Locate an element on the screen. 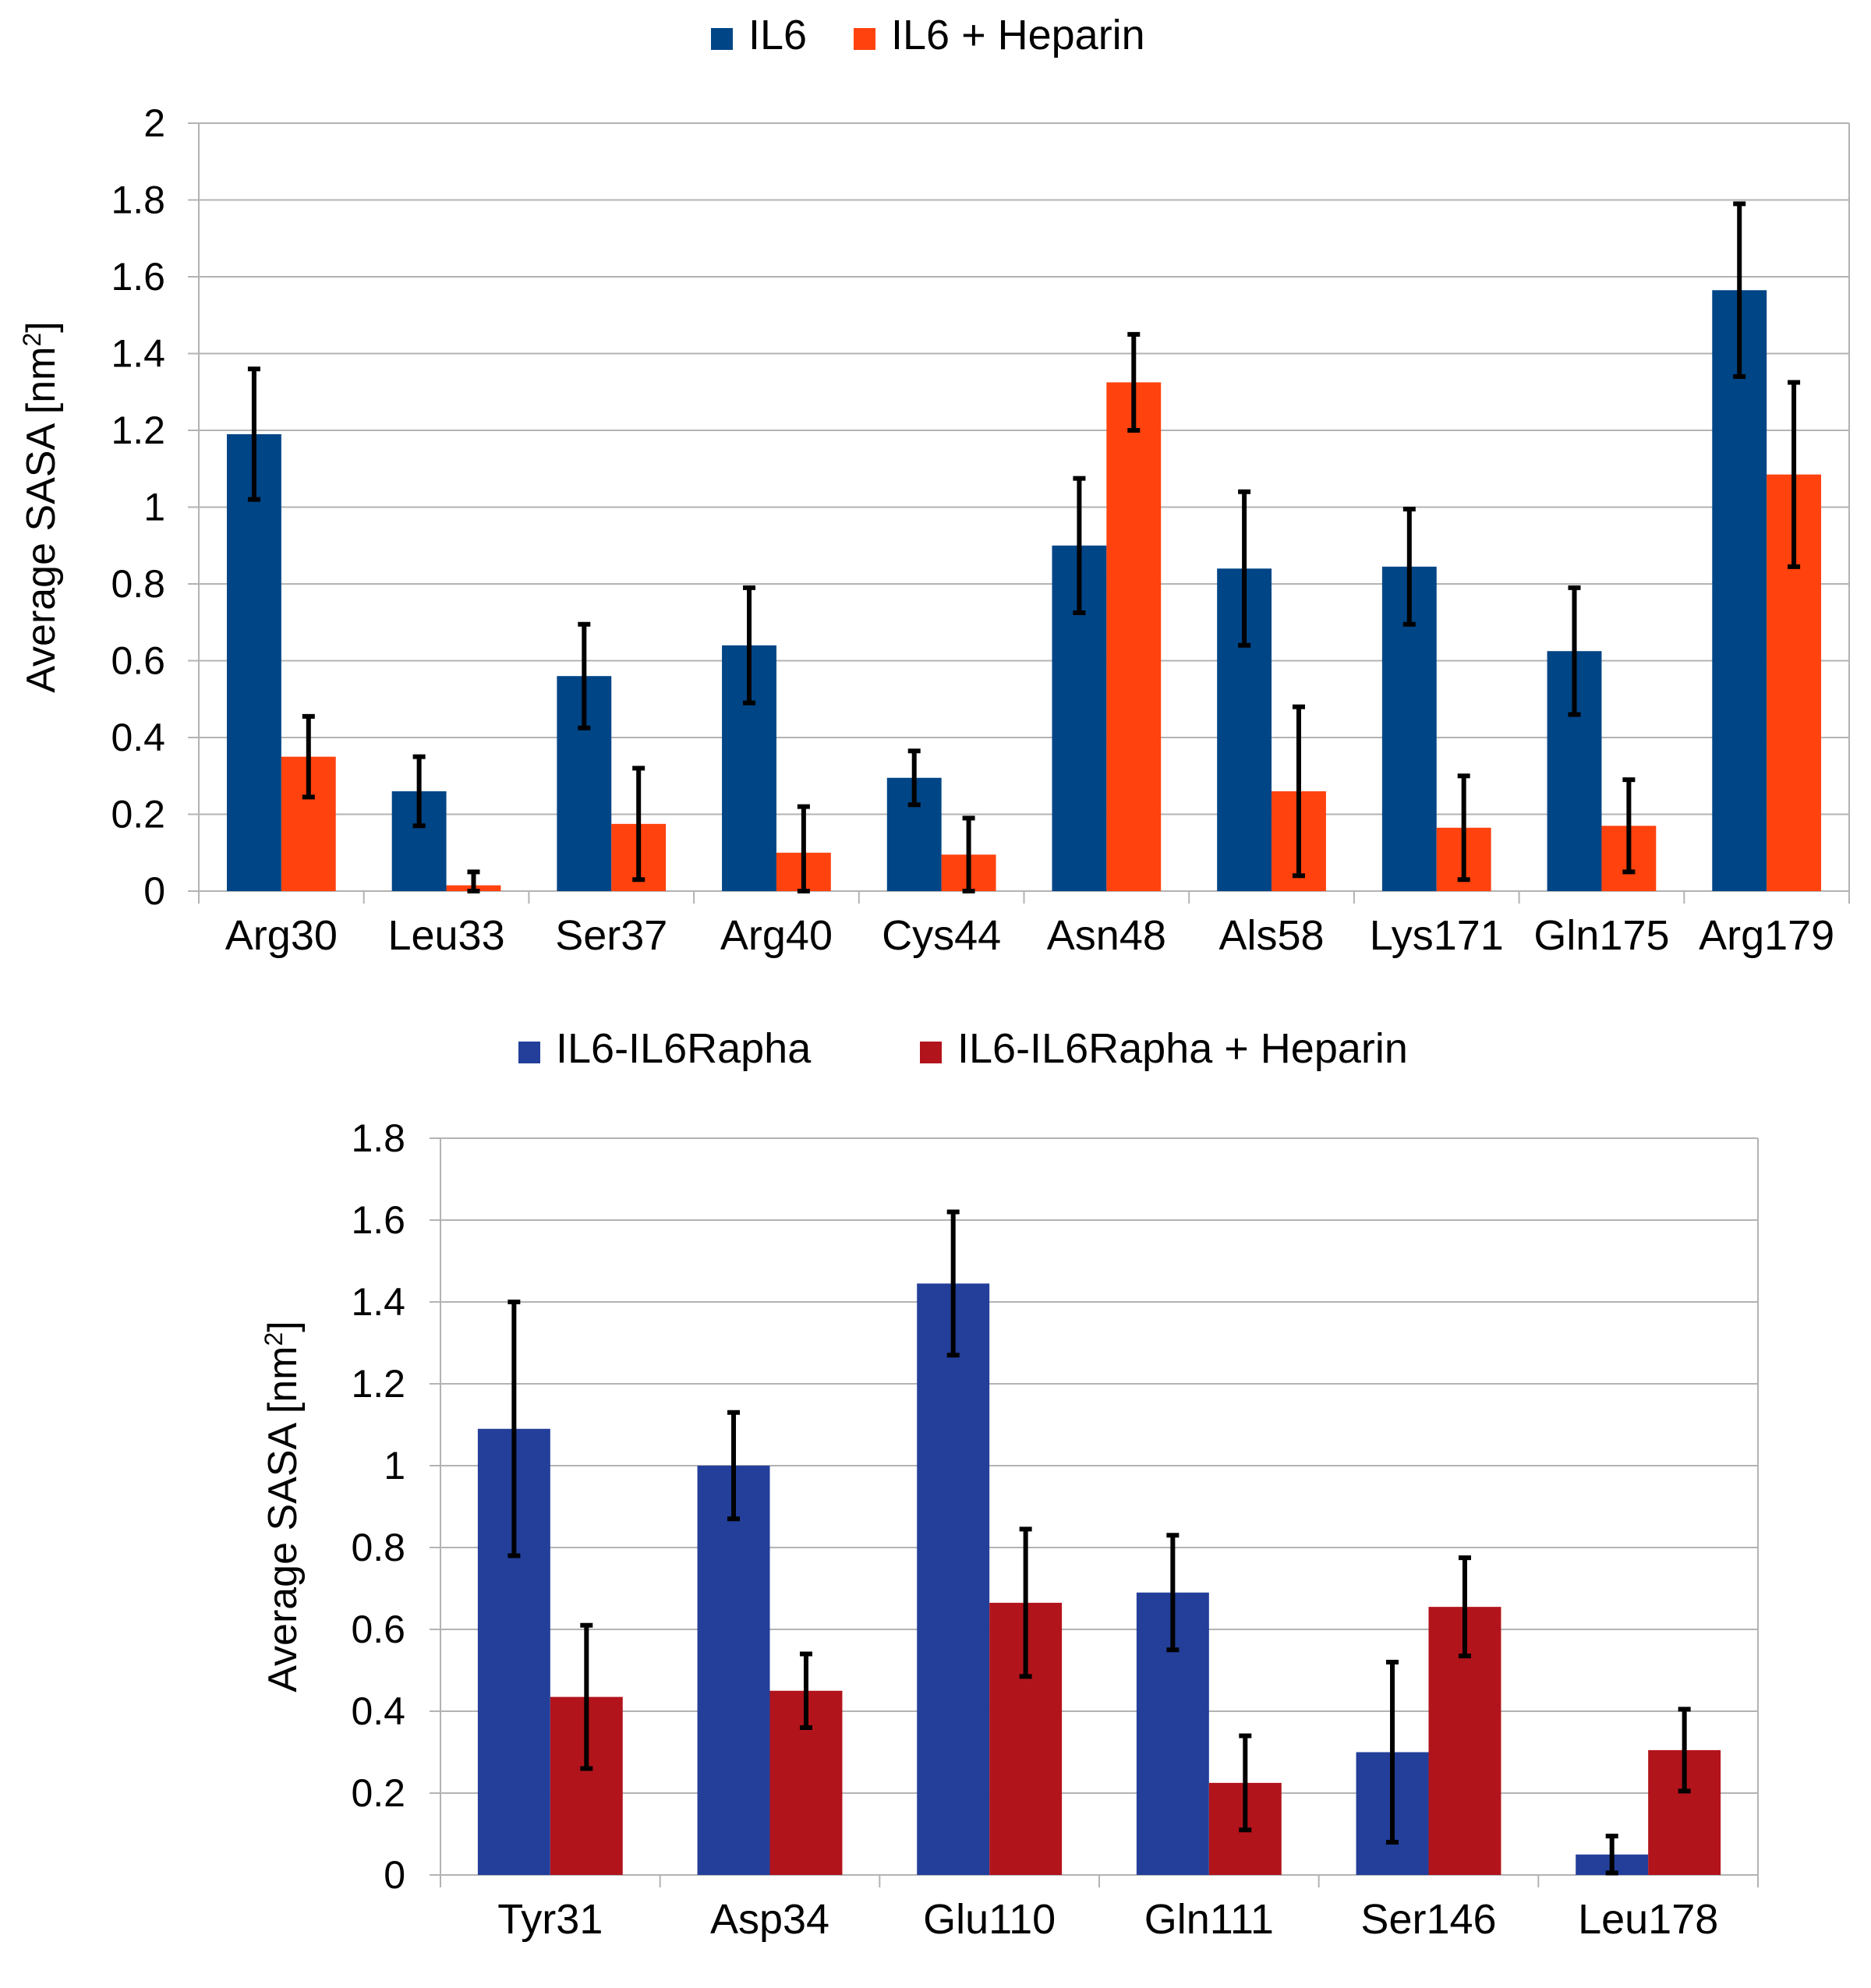 The image size is (1871, 1988). category-label: Asn48 is located at coordinates (1106, 935).